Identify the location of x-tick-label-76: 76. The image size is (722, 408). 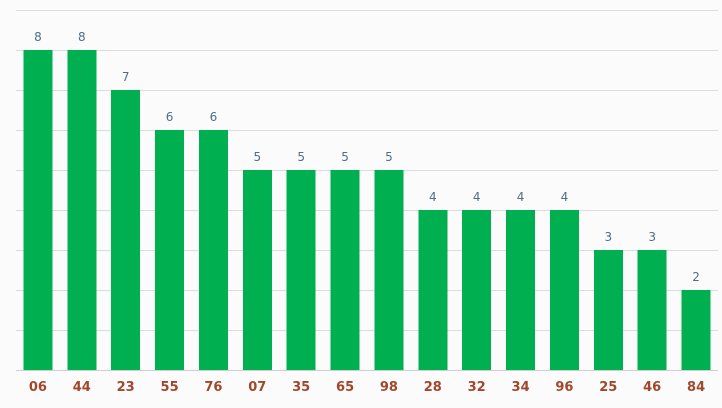
(213, 387).